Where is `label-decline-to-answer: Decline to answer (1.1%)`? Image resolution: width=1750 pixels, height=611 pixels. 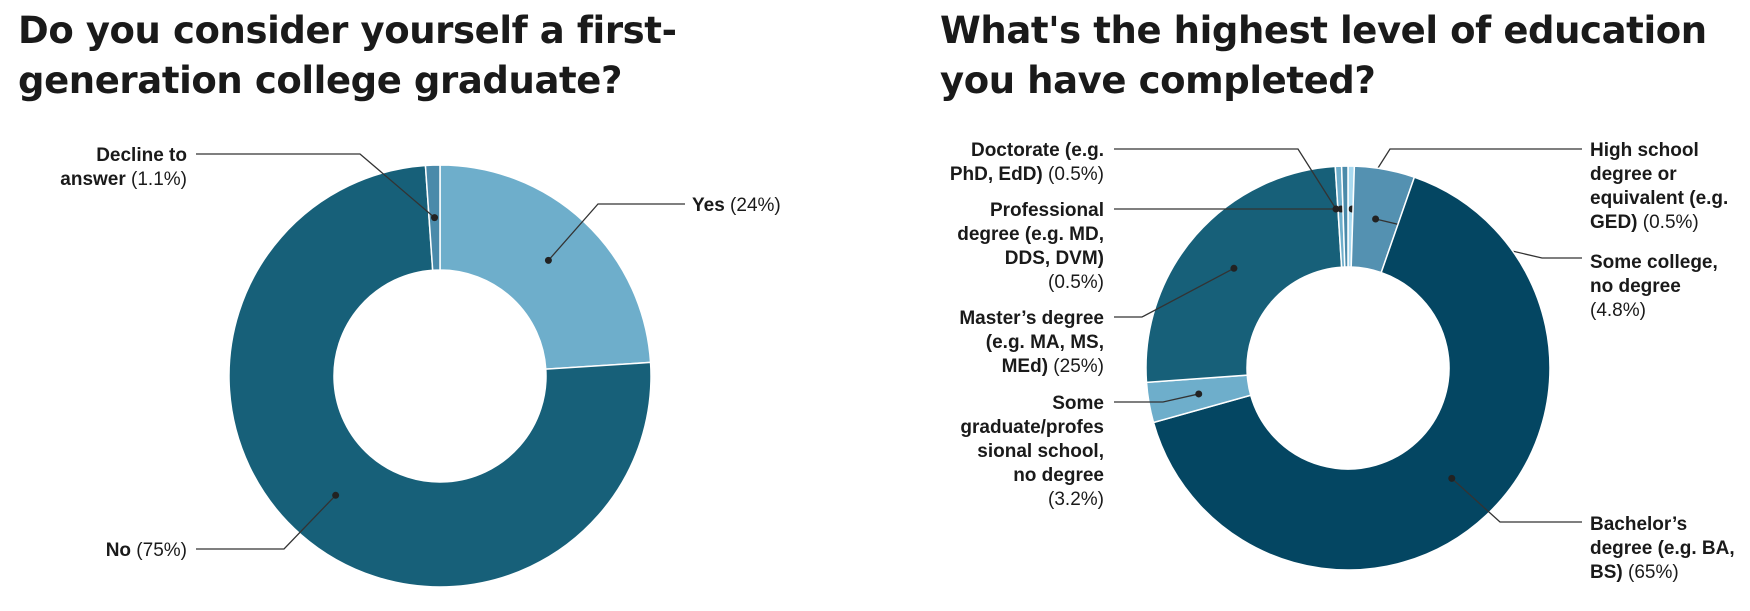
label-decline-to-answer: Decline to answer (1.1%) is located at coordinates (123, 167).